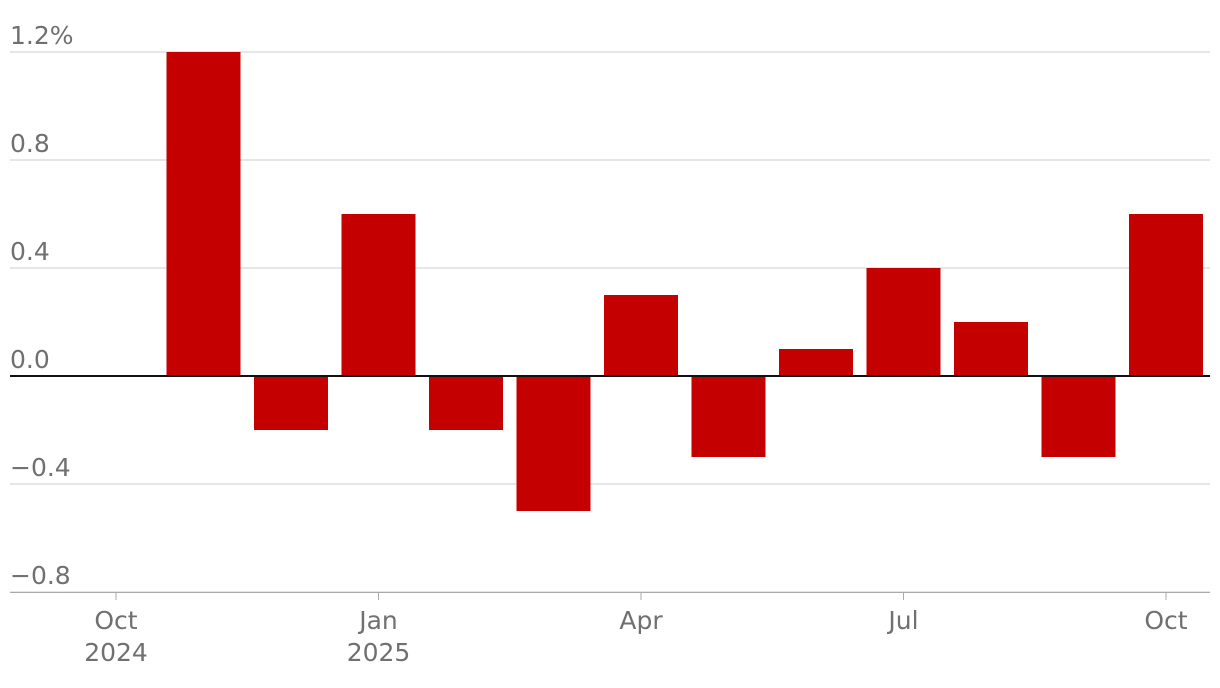  I want to click on x-tick-label: Apr, so click(641, 620).